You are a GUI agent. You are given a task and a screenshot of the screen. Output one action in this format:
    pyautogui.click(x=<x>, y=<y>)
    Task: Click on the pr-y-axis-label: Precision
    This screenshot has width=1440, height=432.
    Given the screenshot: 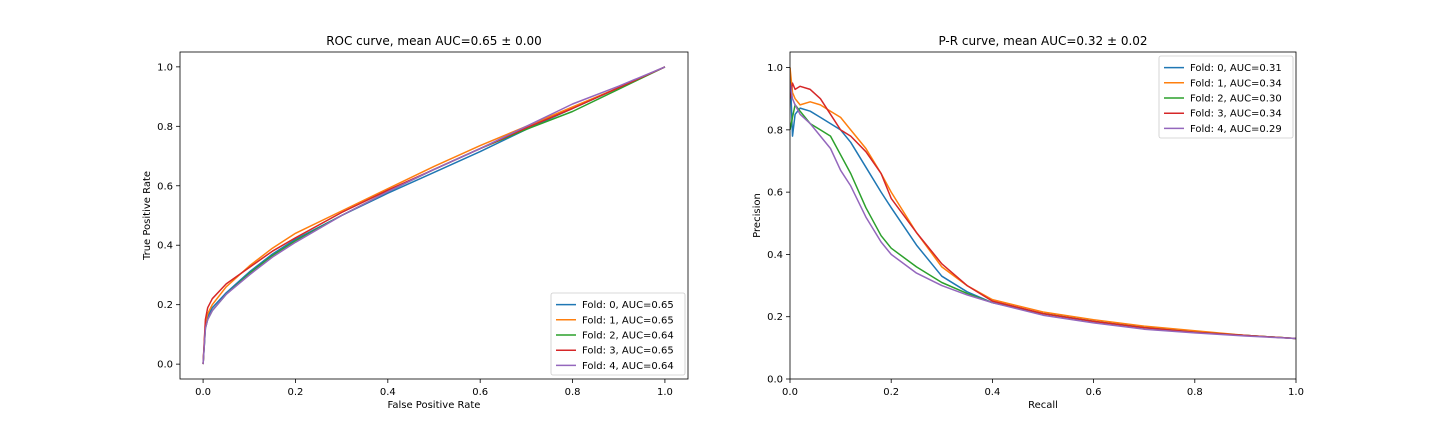 What is the action you would take?
    pyautogui.click(x=757, y=215)
    